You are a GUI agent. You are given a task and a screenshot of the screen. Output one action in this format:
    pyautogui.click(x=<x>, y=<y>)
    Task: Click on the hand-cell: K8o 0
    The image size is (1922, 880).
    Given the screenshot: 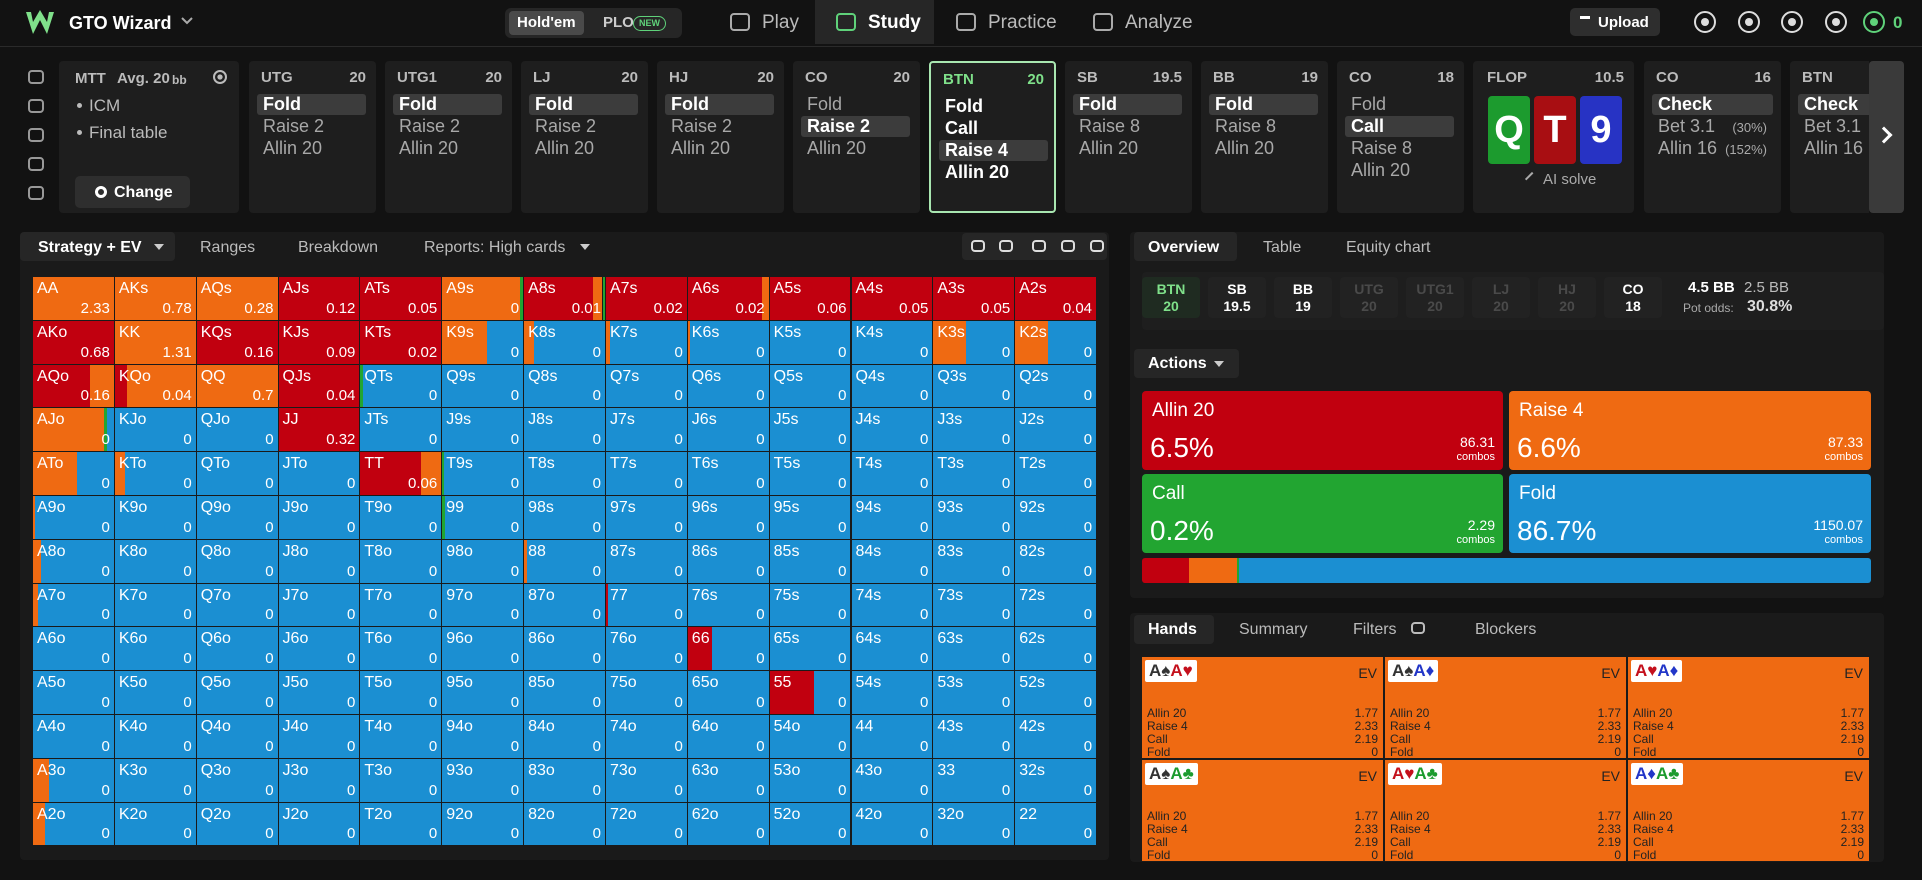 What is the action you would take?
    pyautogui.click(x=155, y=561)
    